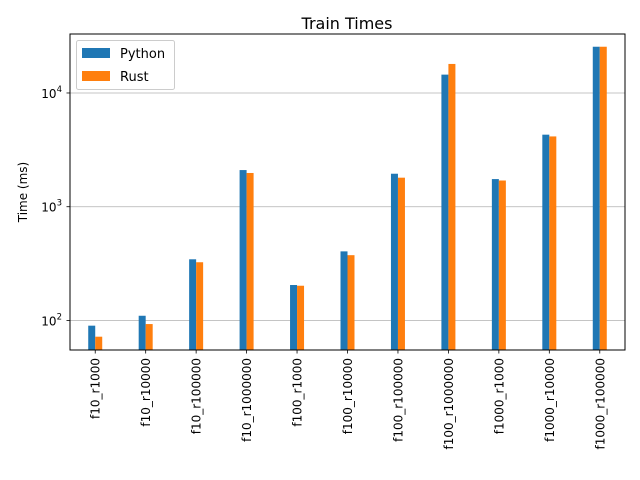 This screenshot has height=480, width=640. Describe the element at coordinates (298, 392) in the screenshot. I see `x-tick-label: f100_r1000` at that location.